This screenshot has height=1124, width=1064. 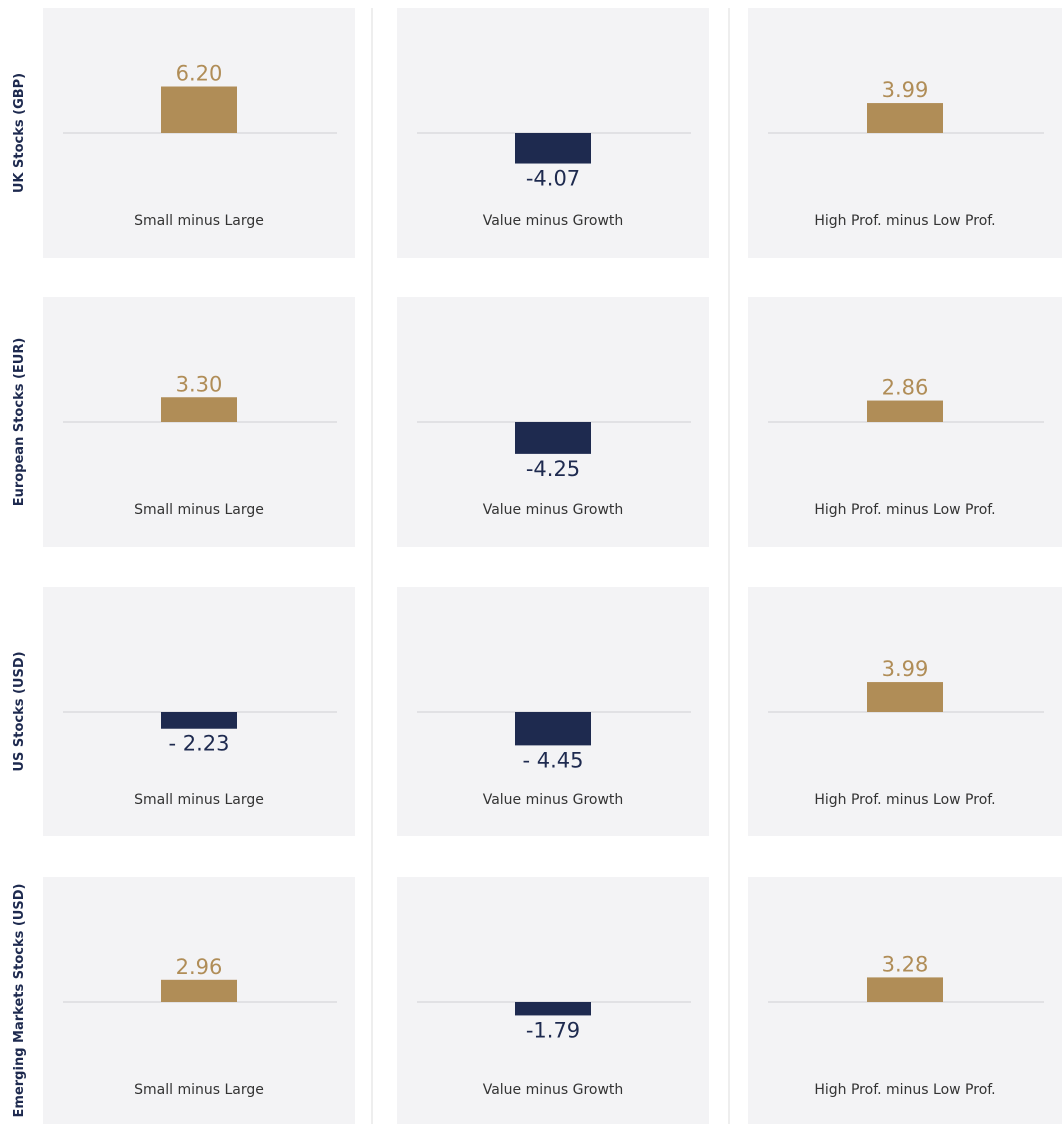 What do you see at coordinates (198, 744) in the screenshot?
I see `data-label: - 2.23` at bounding box center [198, 744].